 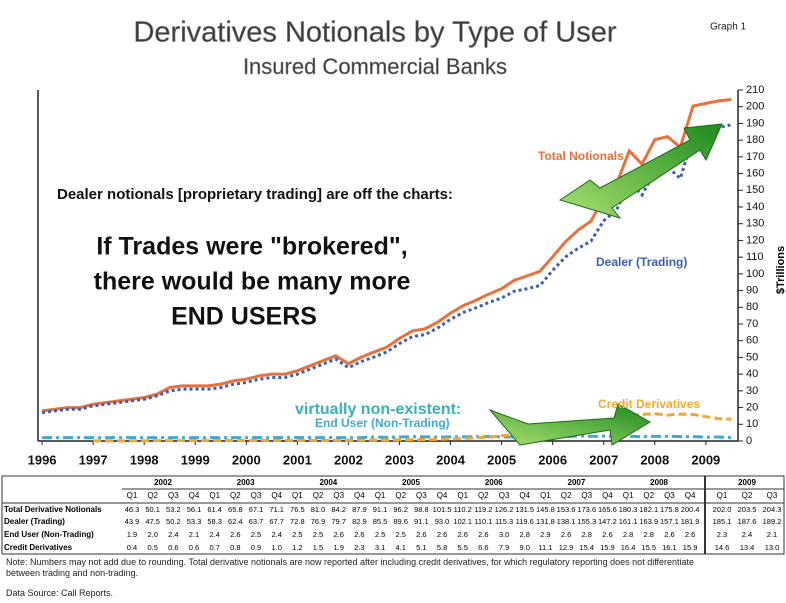 I want to click on table-cell: 67.7, so click(x=276, y=521).